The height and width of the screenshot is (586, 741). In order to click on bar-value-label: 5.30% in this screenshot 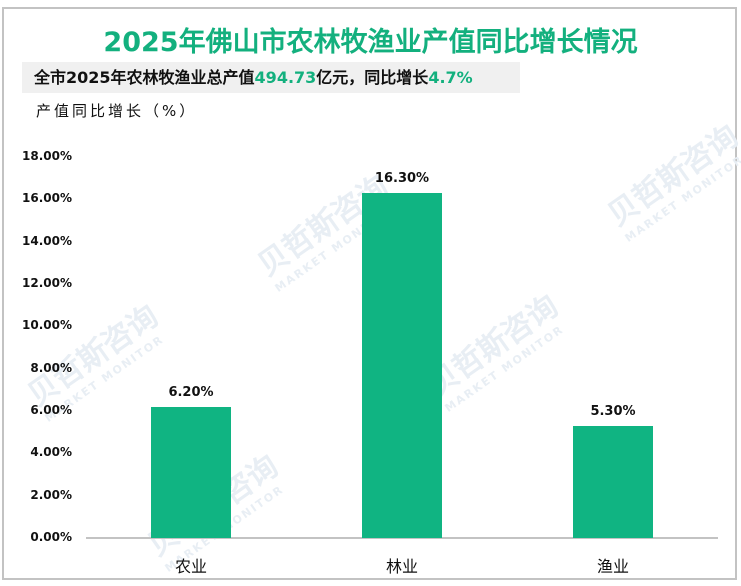, I will do `click(613, 411)`.